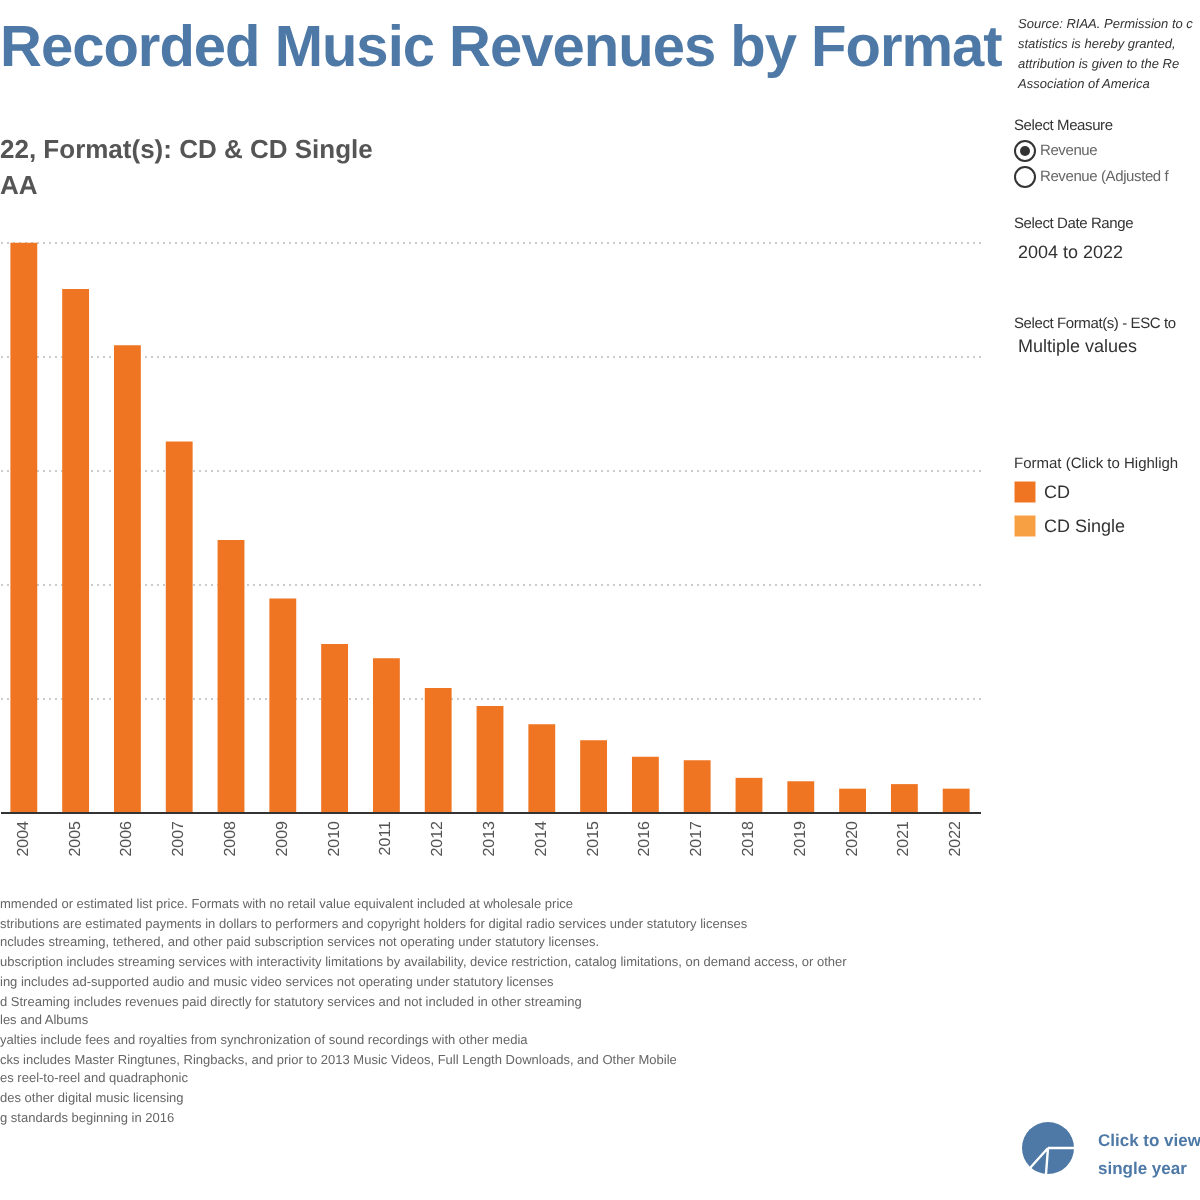 The height and width of the screenshot is (1200, 1200). I want to click on x-tick-label: 2016, so click(644, 838).